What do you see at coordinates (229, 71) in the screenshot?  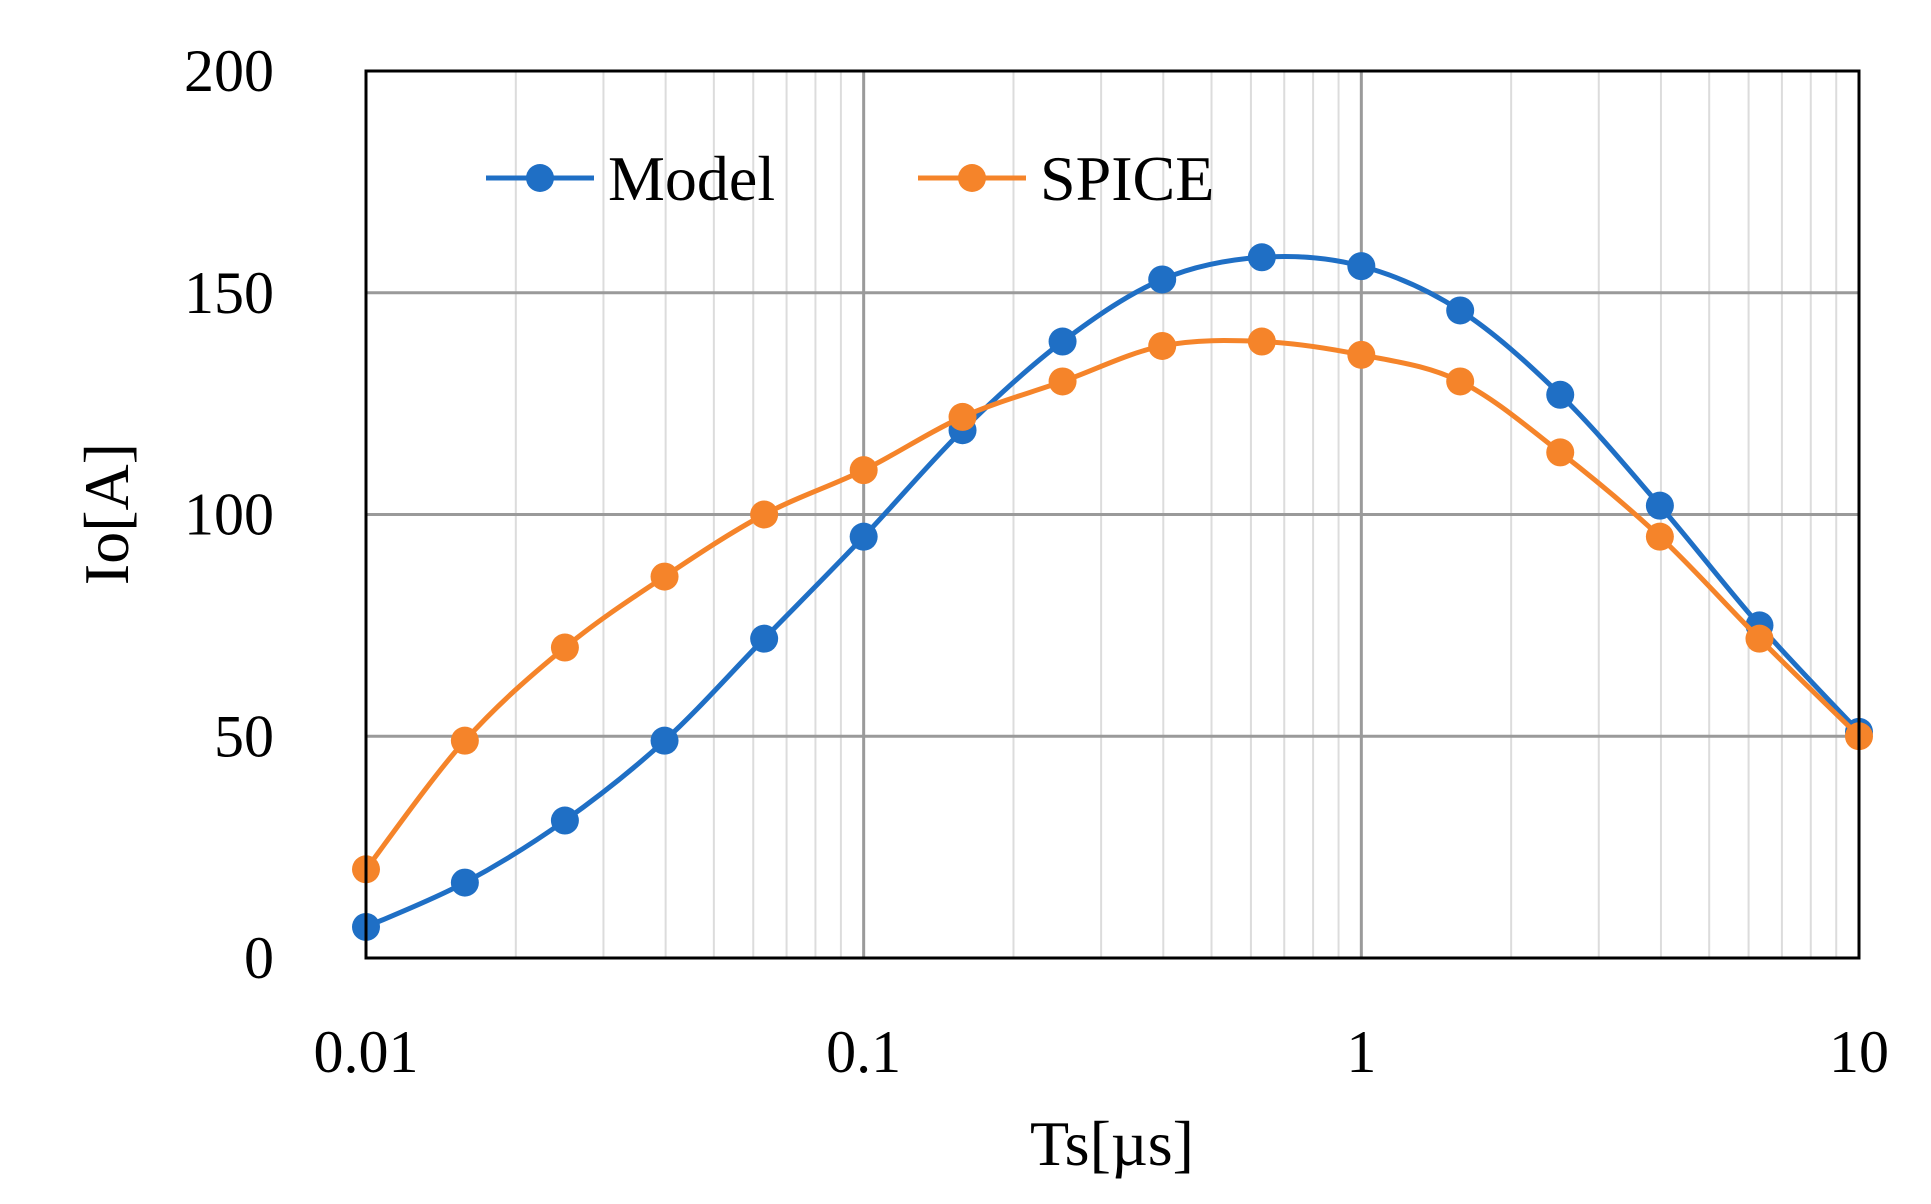 I see `y-tick-label: 200` at bounding box center [229, 71].